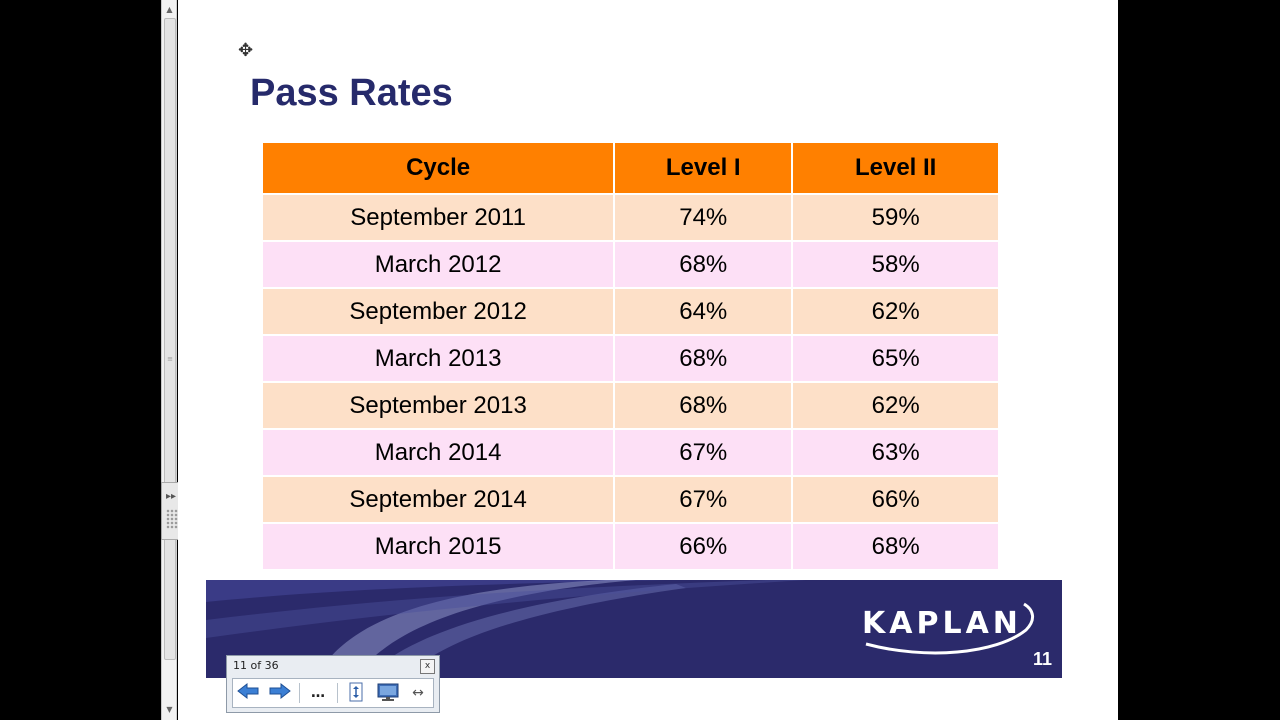 The height and width of the screenshot is (720, 1280). I want to click on scroll-thumb: ≡, so click(170, 339).